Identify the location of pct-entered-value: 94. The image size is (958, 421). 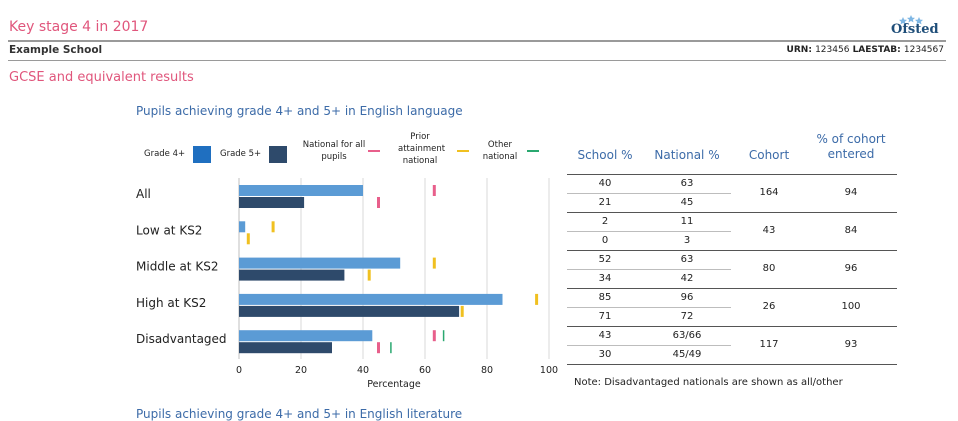
(851, 192).